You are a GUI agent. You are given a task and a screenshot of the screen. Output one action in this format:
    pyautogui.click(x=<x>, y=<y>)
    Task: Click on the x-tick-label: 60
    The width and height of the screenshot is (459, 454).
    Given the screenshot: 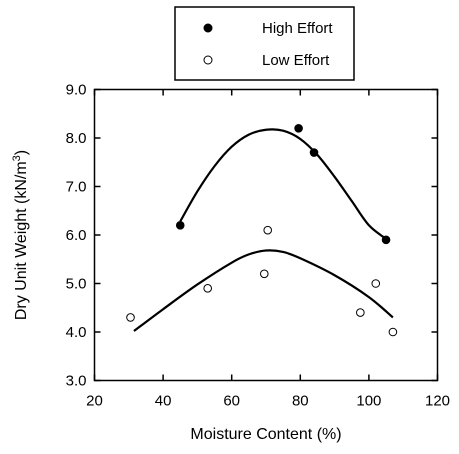 What is the action you would take?
    pyautogui.click(x=231, y=401)
    